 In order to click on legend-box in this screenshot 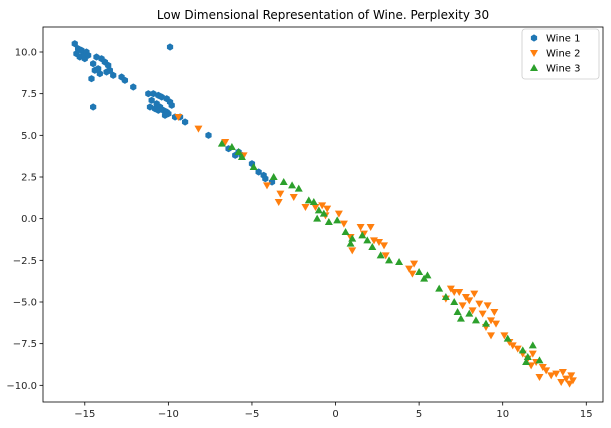, I will do `click(560, 54)`.